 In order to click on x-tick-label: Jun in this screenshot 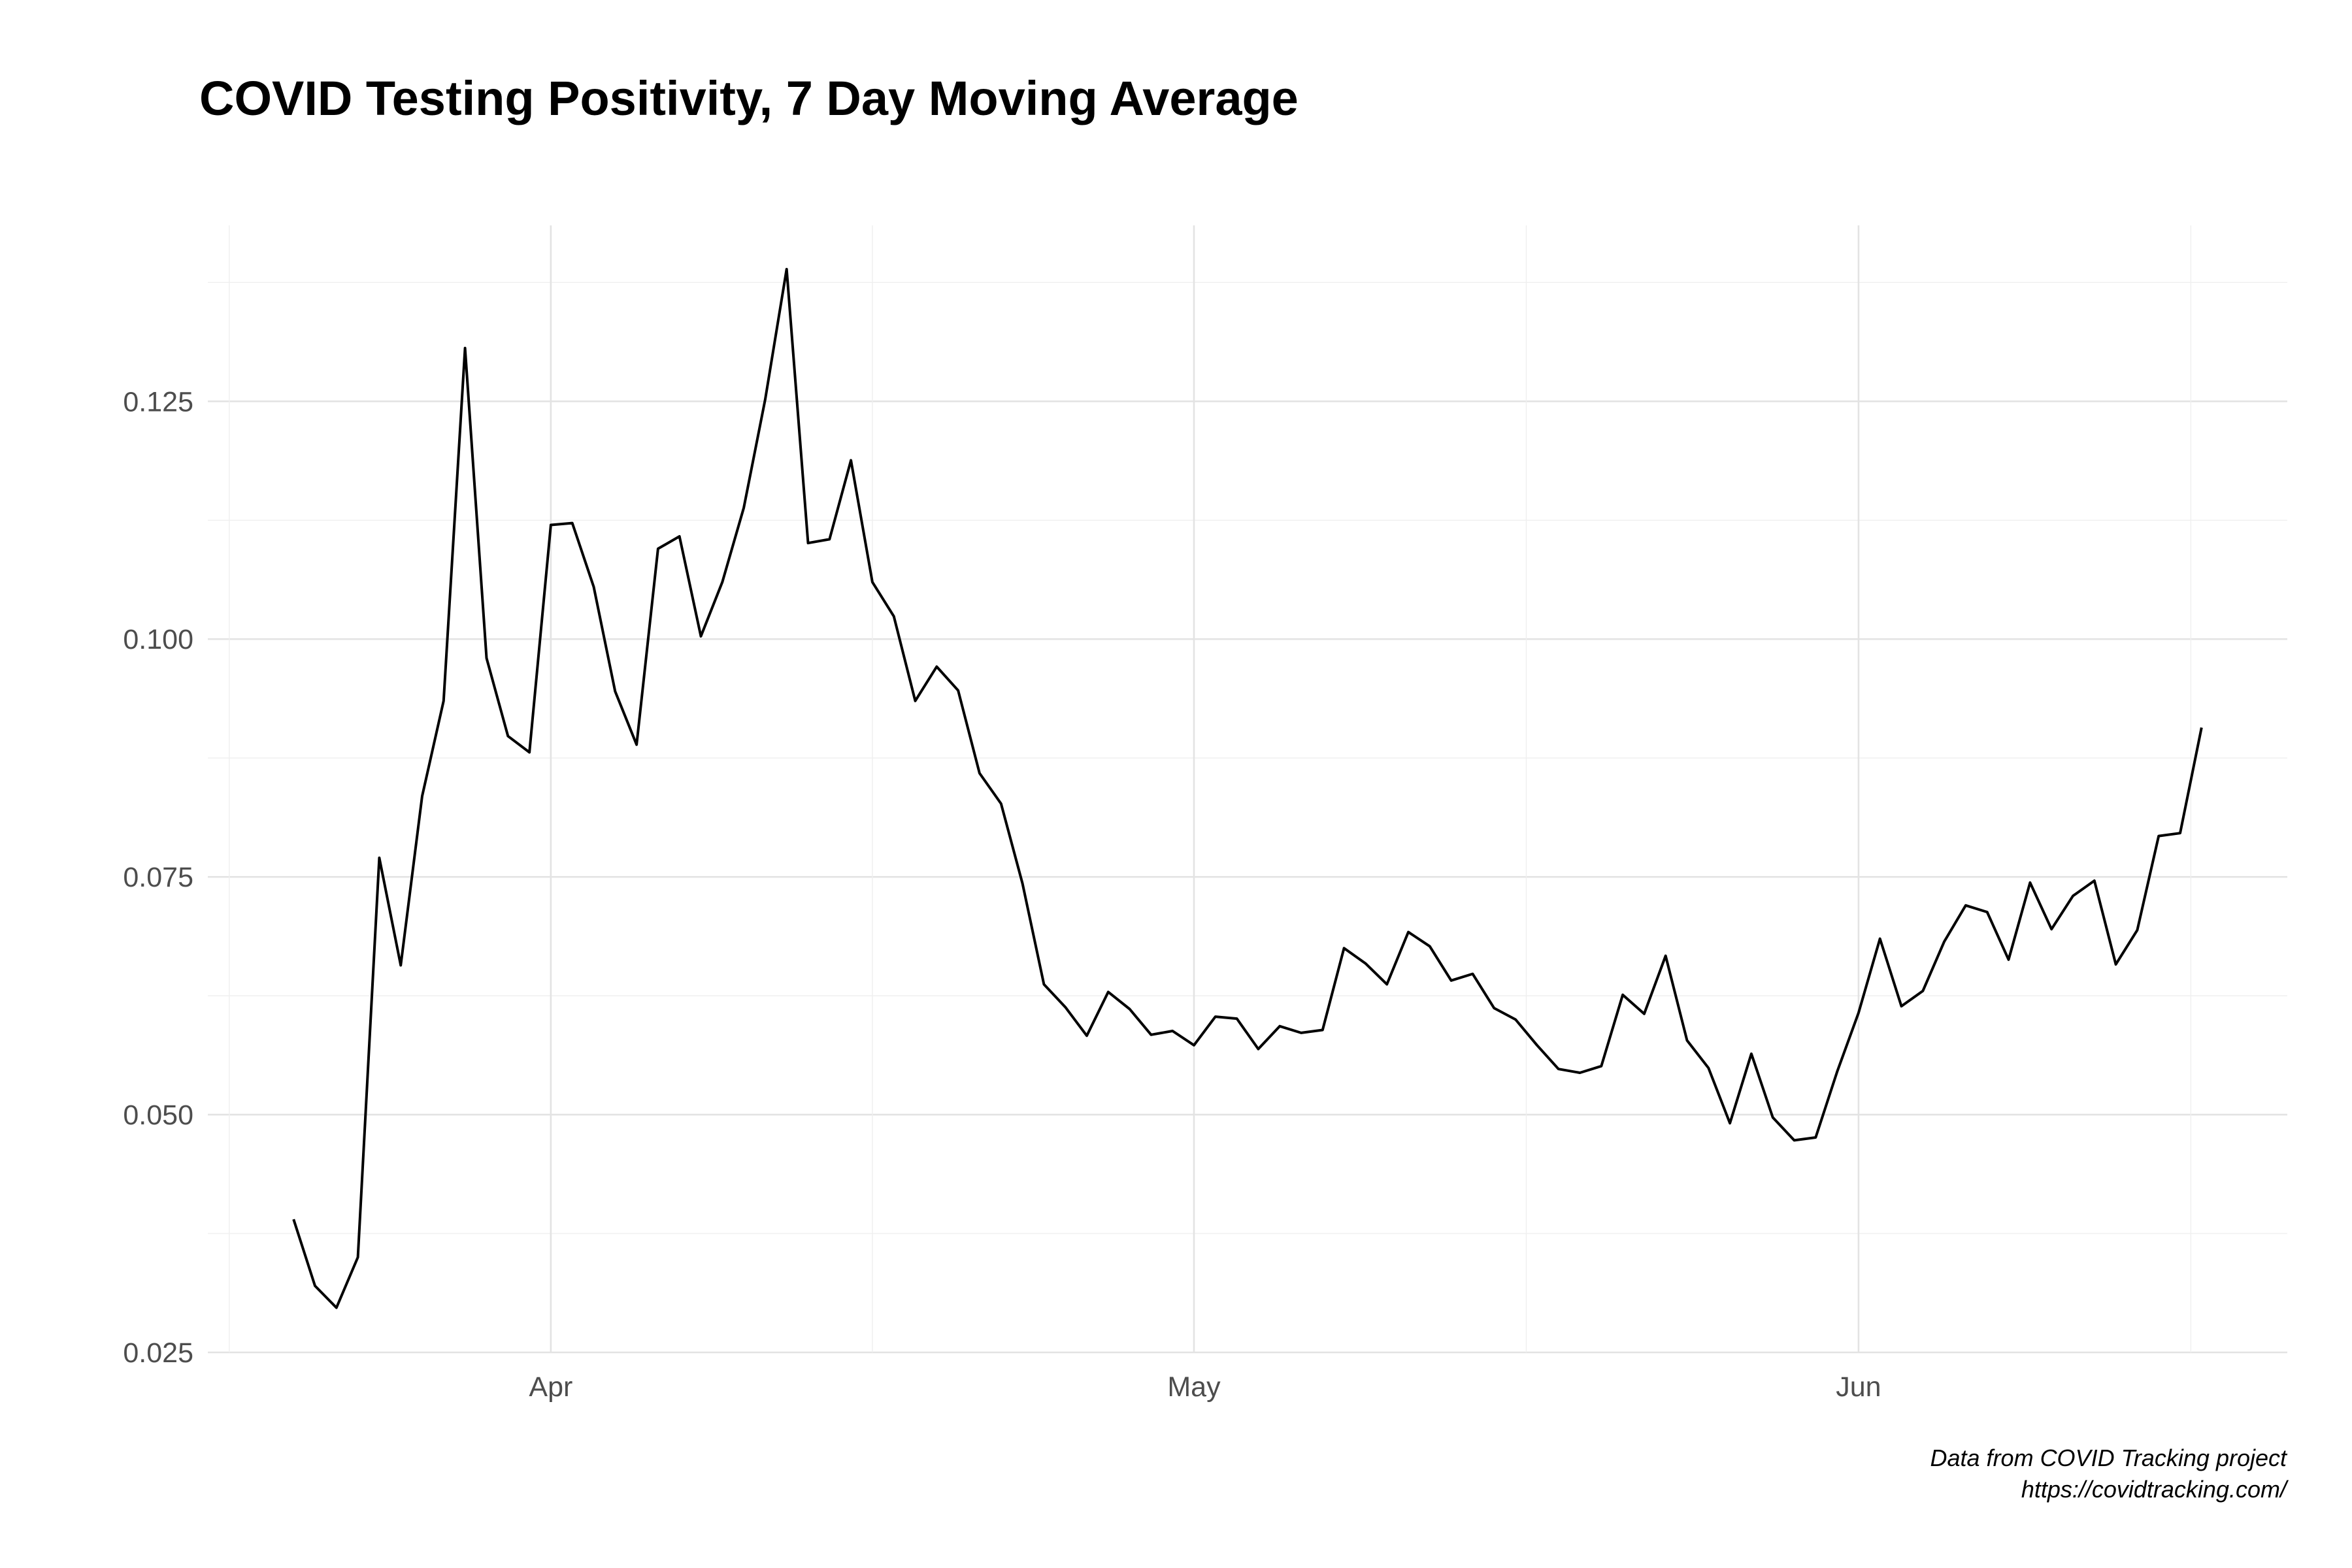, I will do `click(1858, 1387)`.